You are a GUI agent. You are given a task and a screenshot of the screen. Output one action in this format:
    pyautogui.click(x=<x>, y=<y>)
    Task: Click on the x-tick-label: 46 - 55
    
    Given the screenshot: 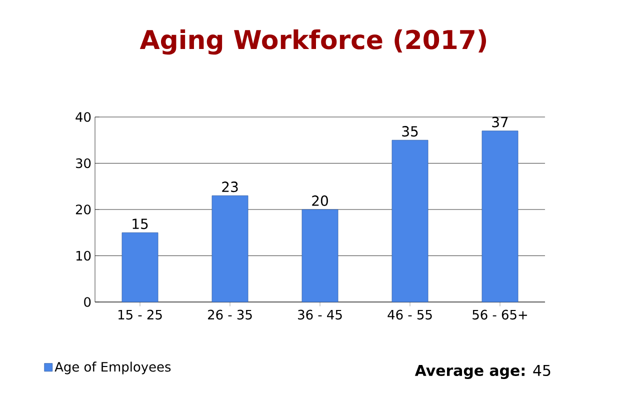 What is the action you would take?
    pyautogui.click(x=410, y=315)
    